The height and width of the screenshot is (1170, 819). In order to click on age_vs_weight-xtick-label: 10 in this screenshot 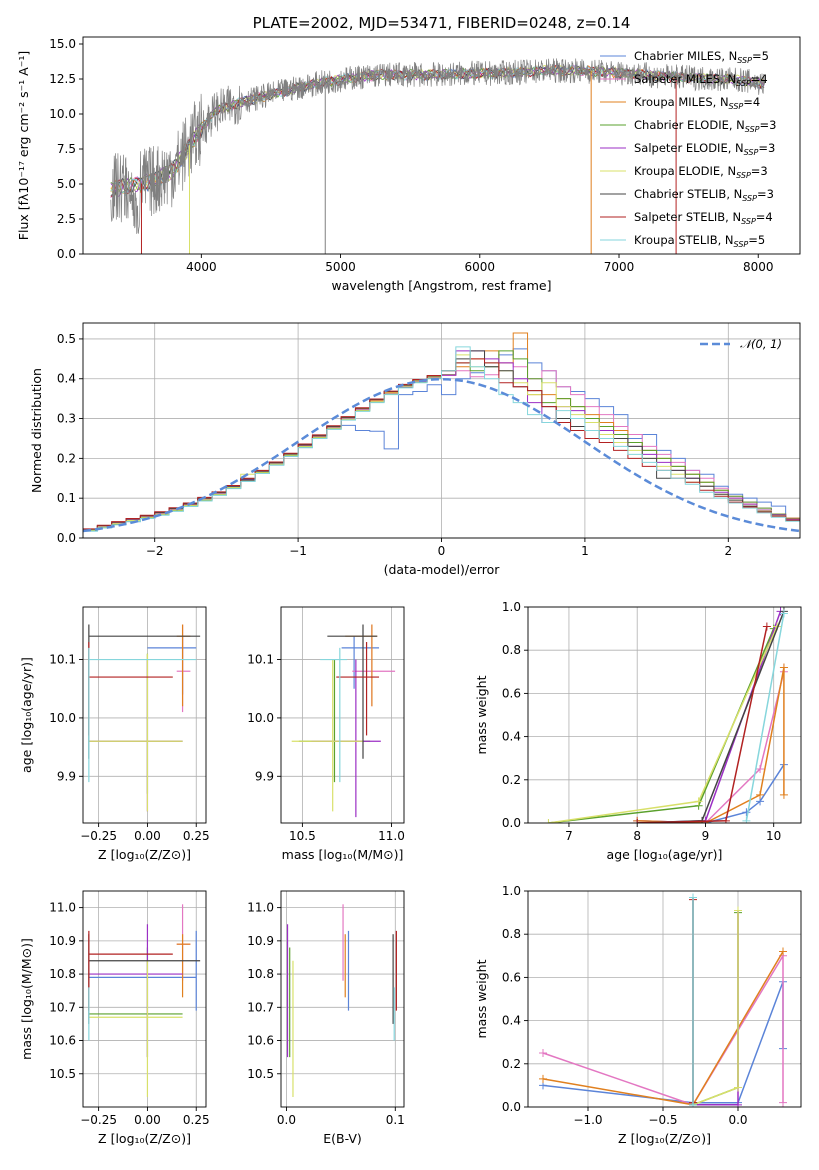, I will do `click(773, 836)`.